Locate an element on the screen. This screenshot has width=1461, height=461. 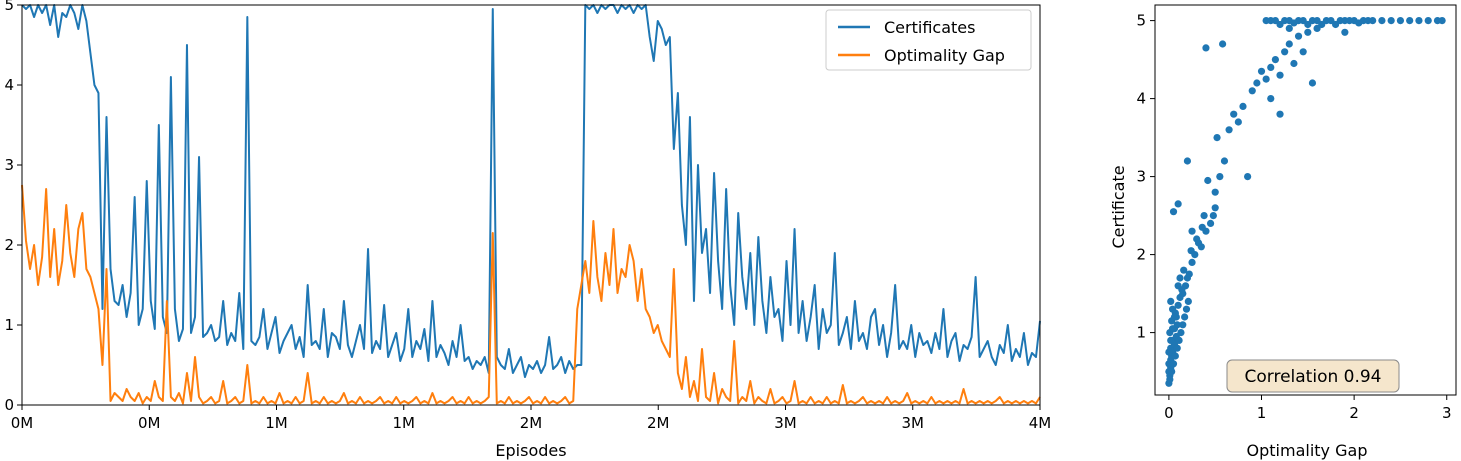
legend-label-optimality-gap: Optimality Gap is located at coordinates (944, 55).